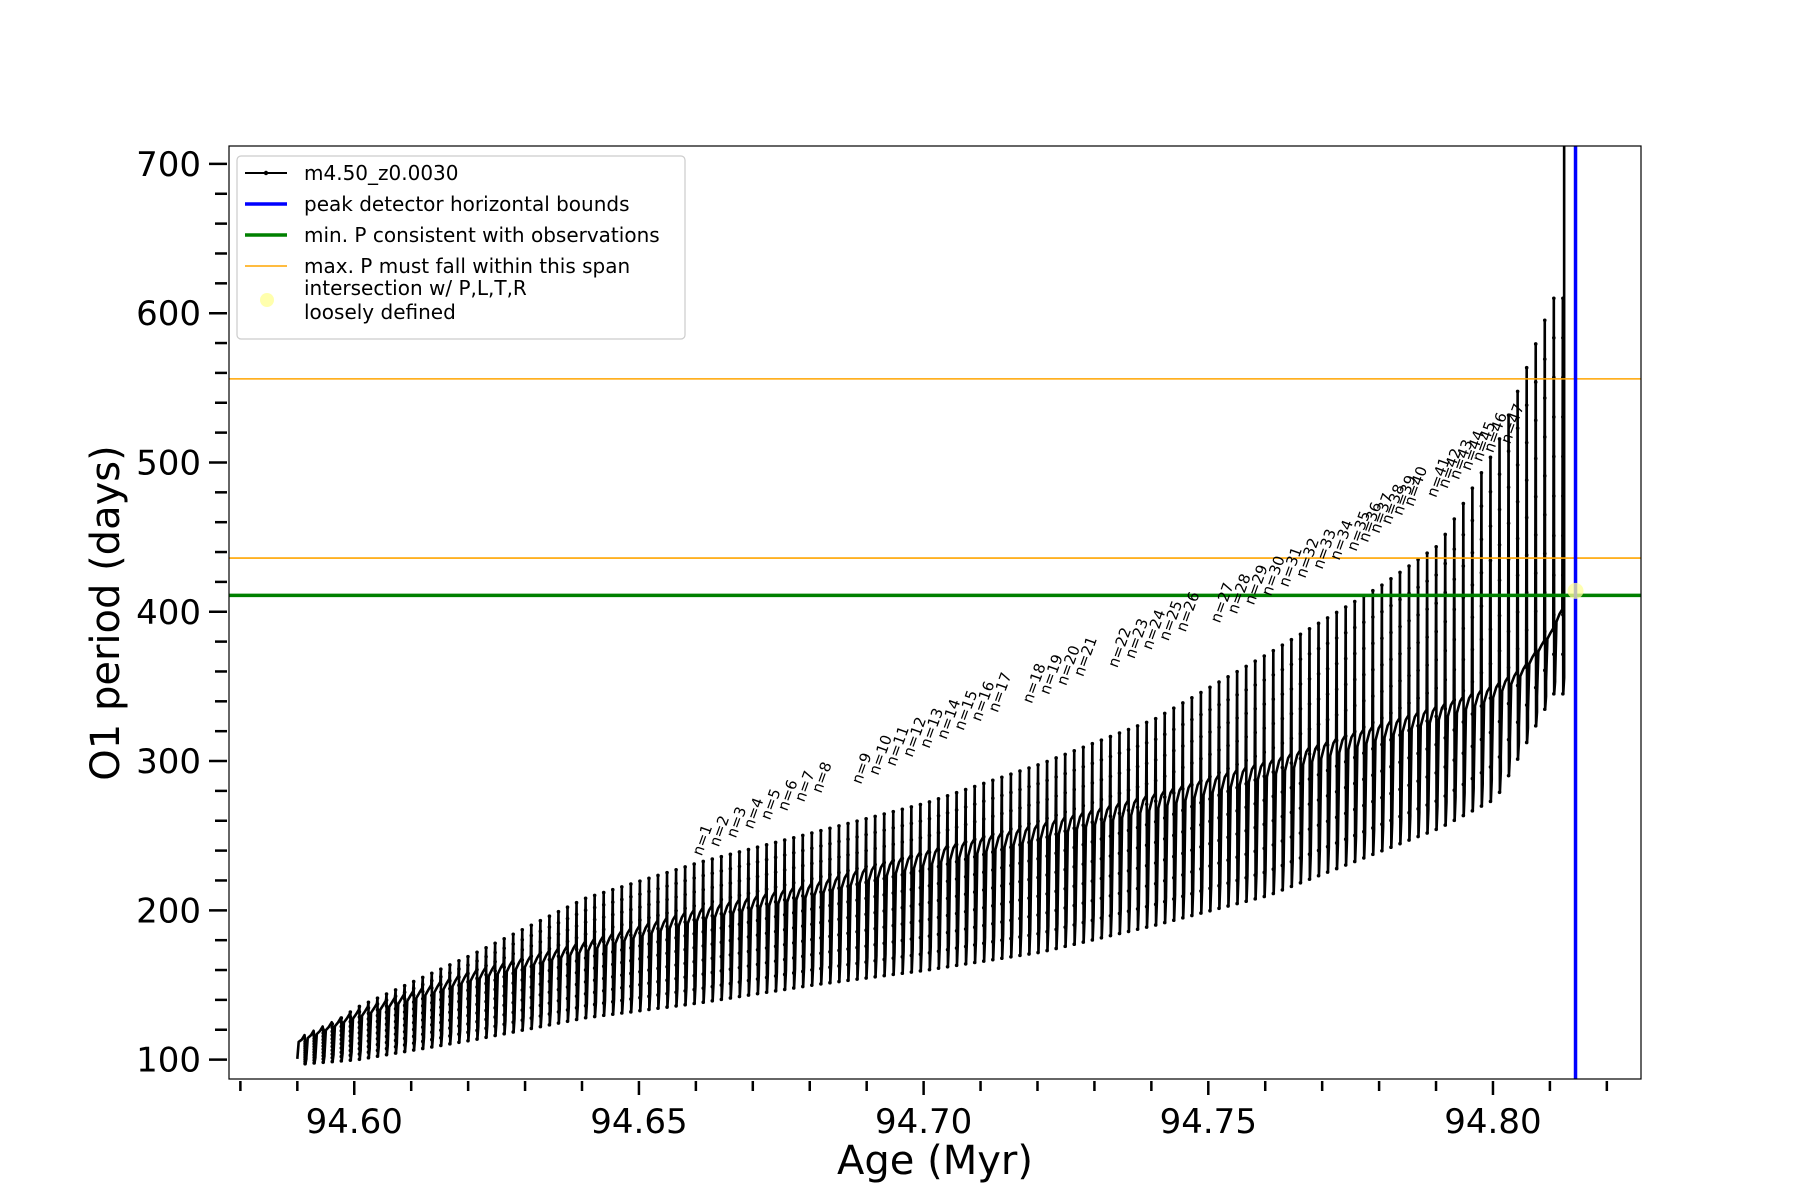 This screenshot has height=1200, width=1800. What do you see at coordinates (168, 911) in the screenshot?
I see `y-tick-label: 200` at bounding box center [168, 911].